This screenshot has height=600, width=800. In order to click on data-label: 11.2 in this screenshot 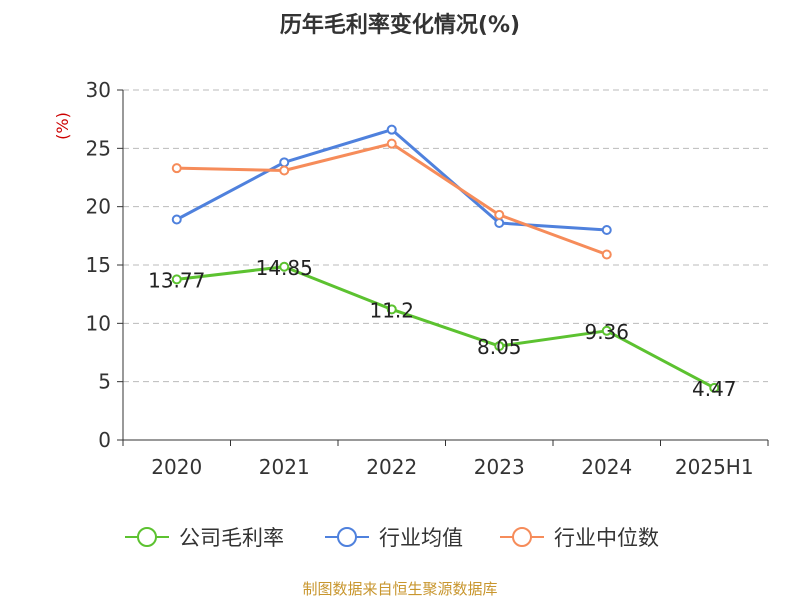, I will do `click(391, 310)`.